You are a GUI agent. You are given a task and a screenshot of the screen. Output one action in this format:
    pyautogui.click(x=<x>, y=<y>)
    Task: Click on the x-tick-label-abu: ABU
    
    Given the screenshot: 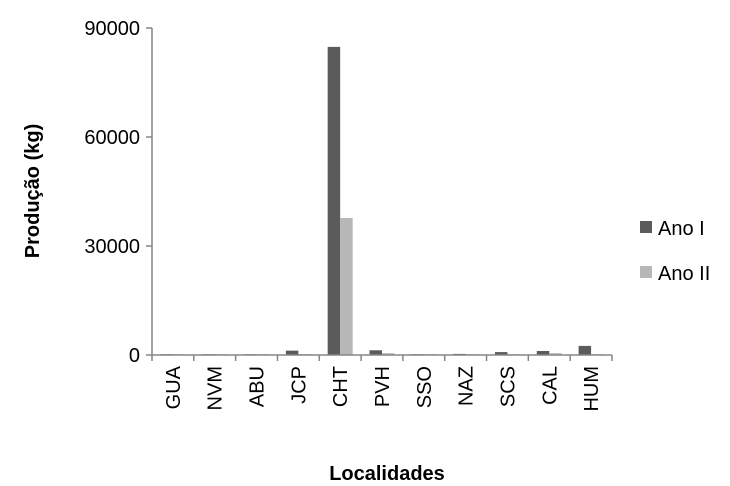 What is the action you would take?
    pyautogui.click(x=258, y=386)
    